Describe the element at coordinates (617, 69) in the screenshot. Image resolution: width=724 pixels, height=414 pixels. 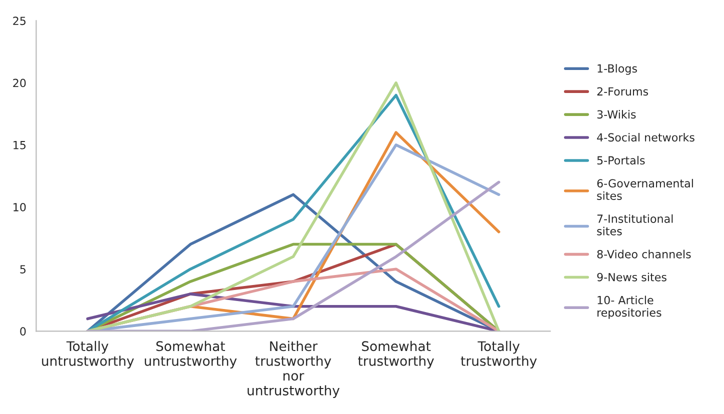
I see `legend-label: 1-Blogs` at that location.